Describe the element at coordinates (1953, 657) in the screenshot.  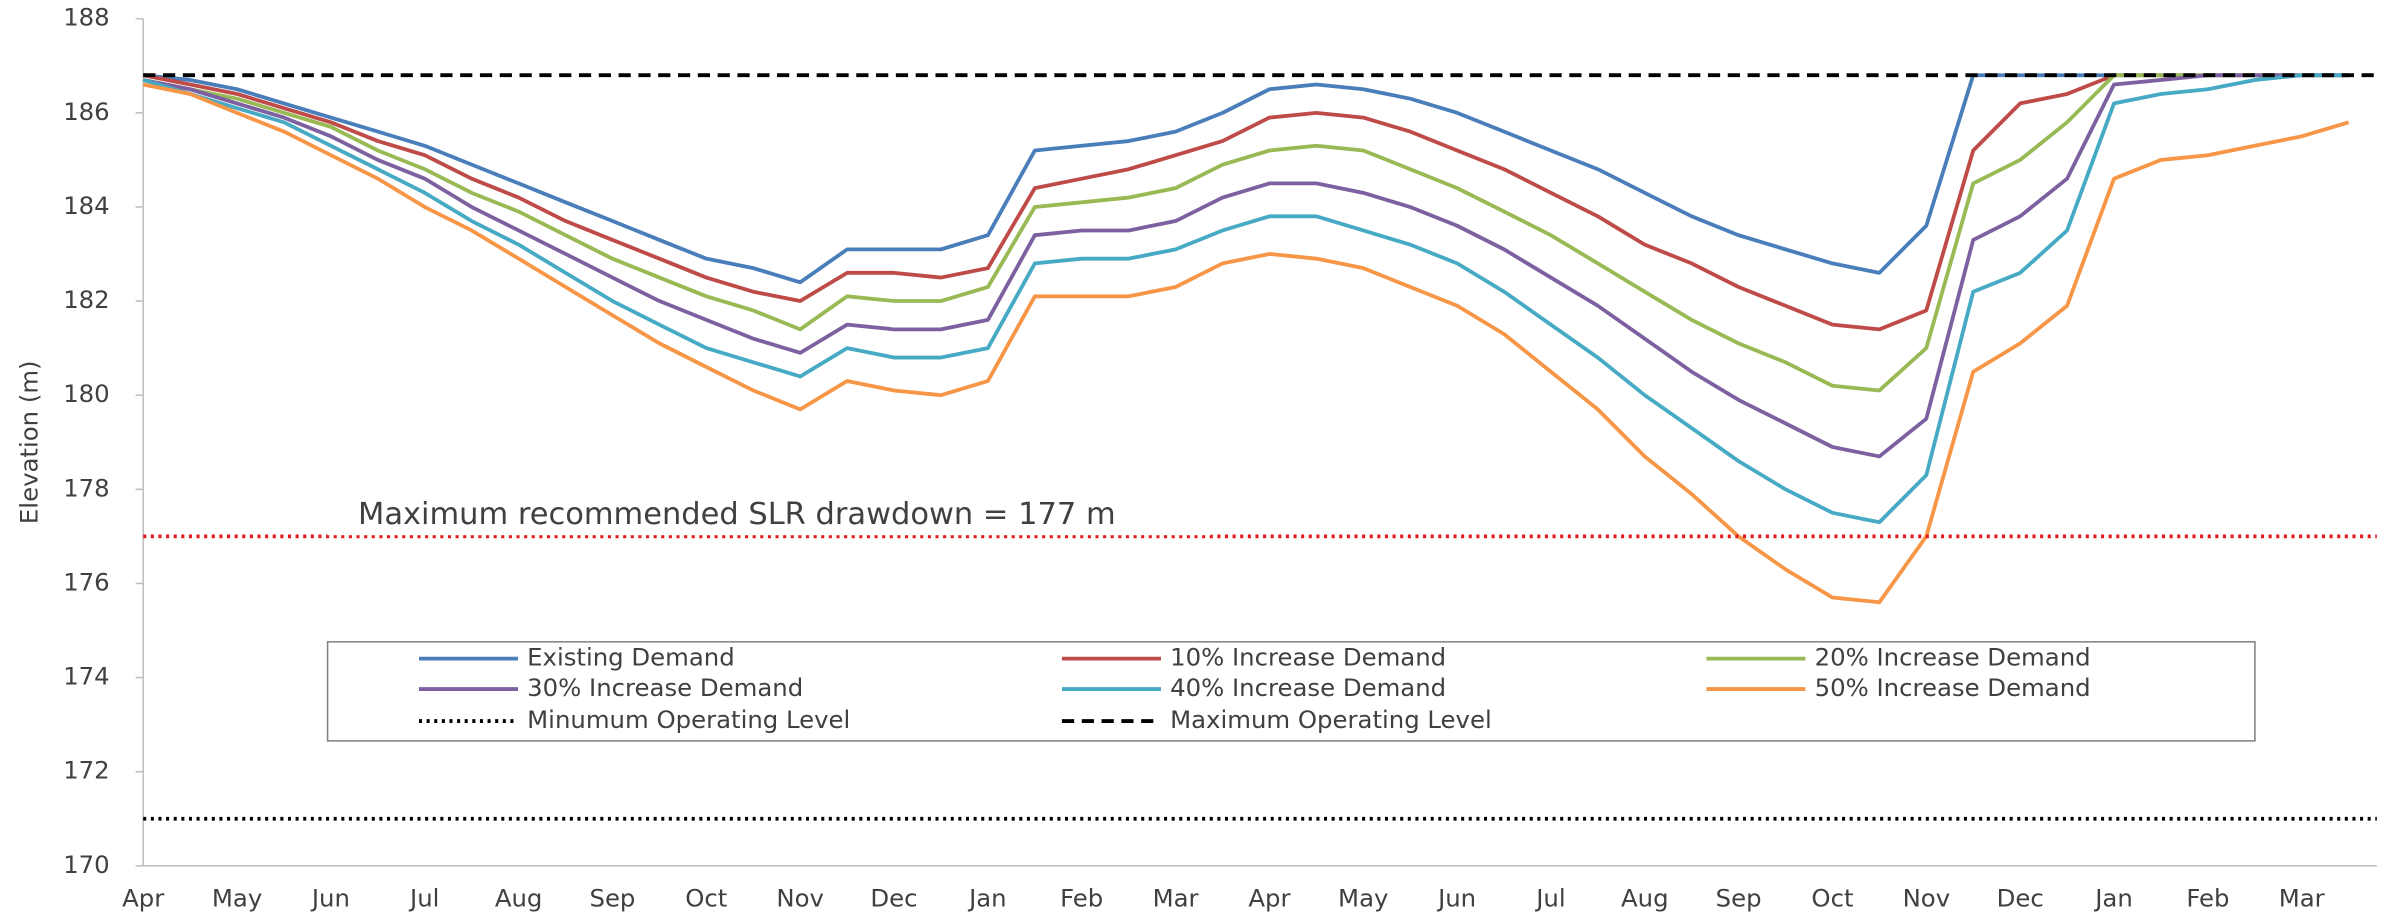
I see `legend-label: 20% Increase Demand` at that location.